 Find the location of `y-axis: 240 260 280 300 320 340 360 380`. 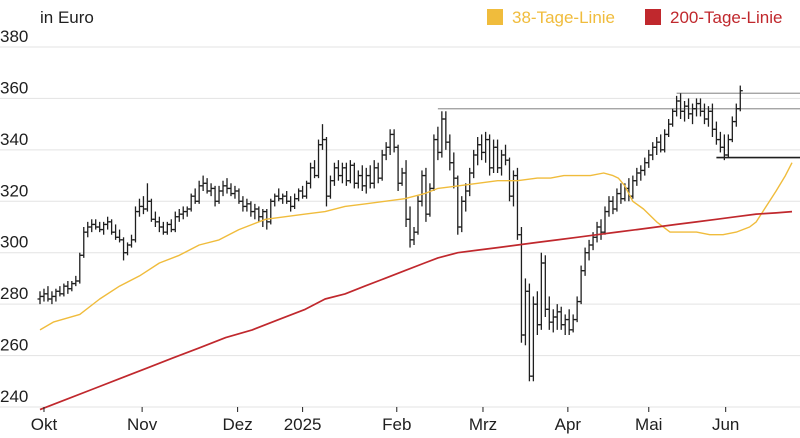

y-axis: 240 260 280 300 320 340 360 380 is located at coordinates (14, 216).